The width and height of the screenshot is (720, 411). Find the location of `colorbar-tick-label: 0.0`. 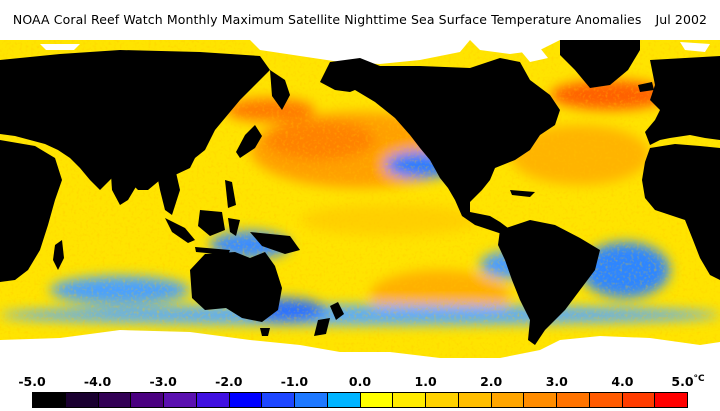

colorbar-tick-label: 0.0 is located at coordinates (360, 381).